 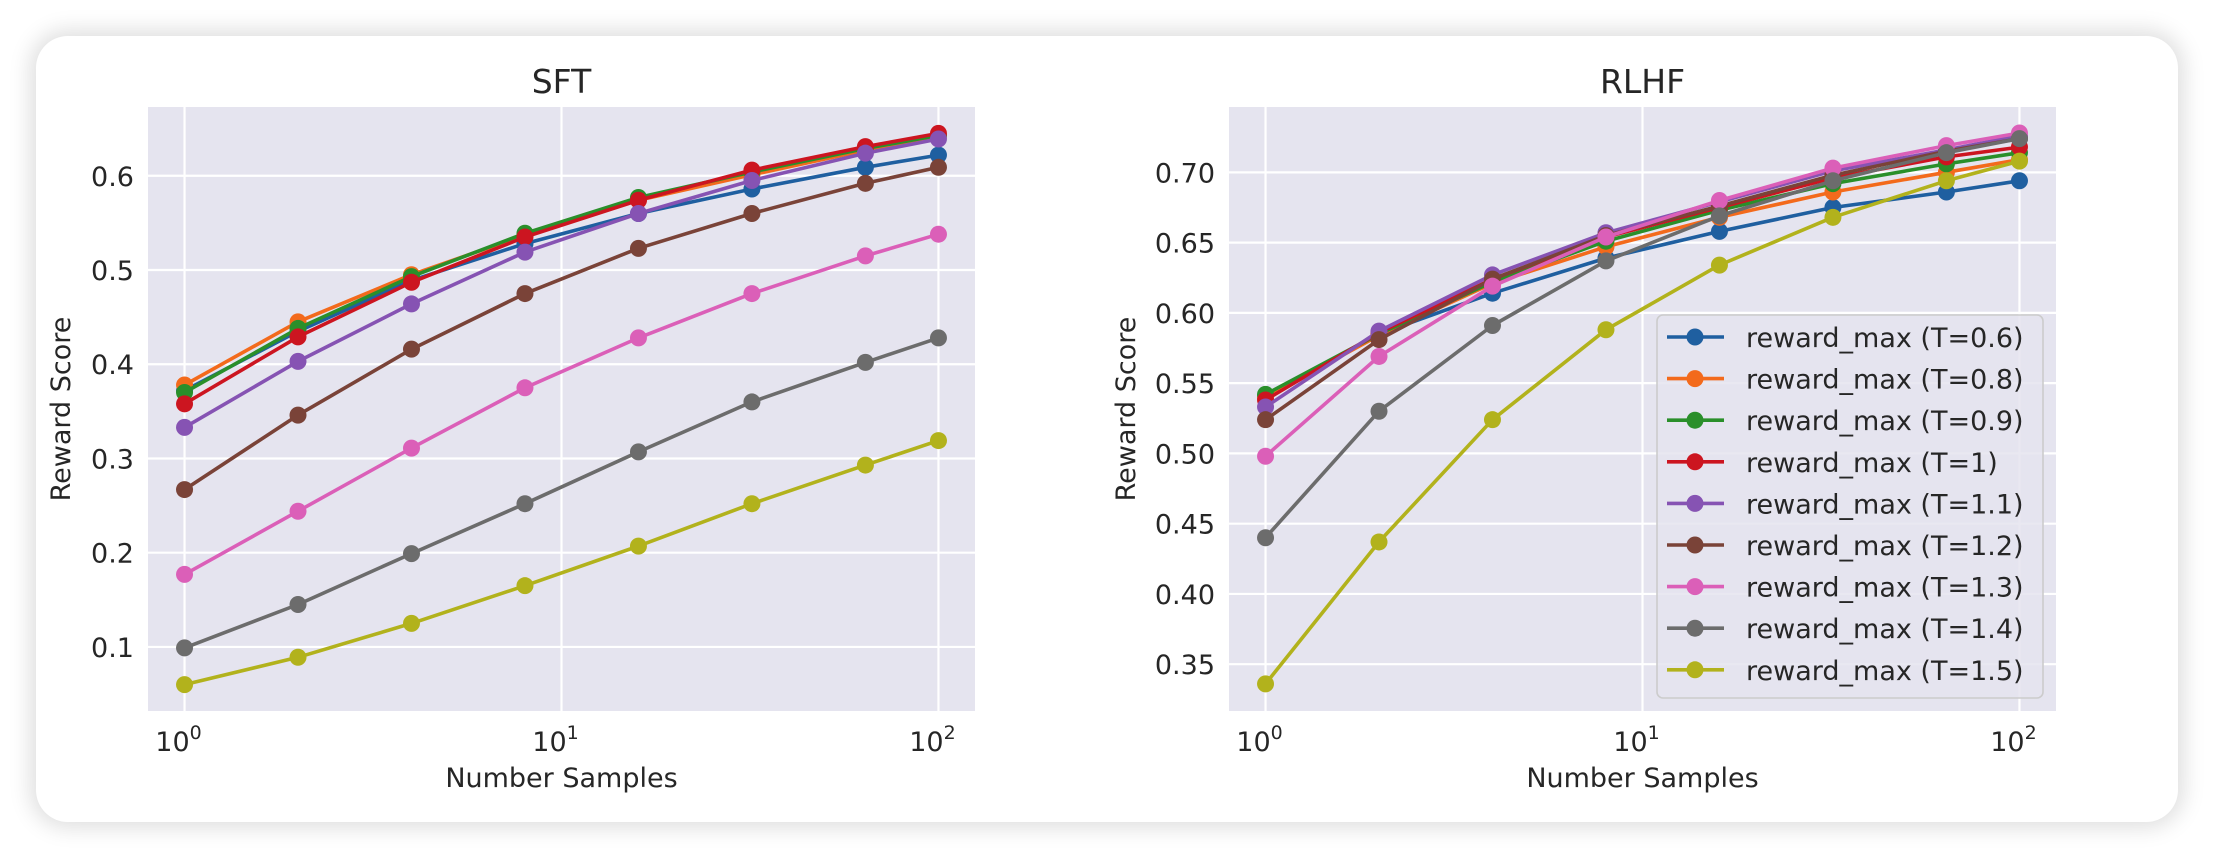 What do you see at coordinates (1185, 665) in the screenshot?
I see `y-tick-label: 0.35` at bounding box center [1185, 665].